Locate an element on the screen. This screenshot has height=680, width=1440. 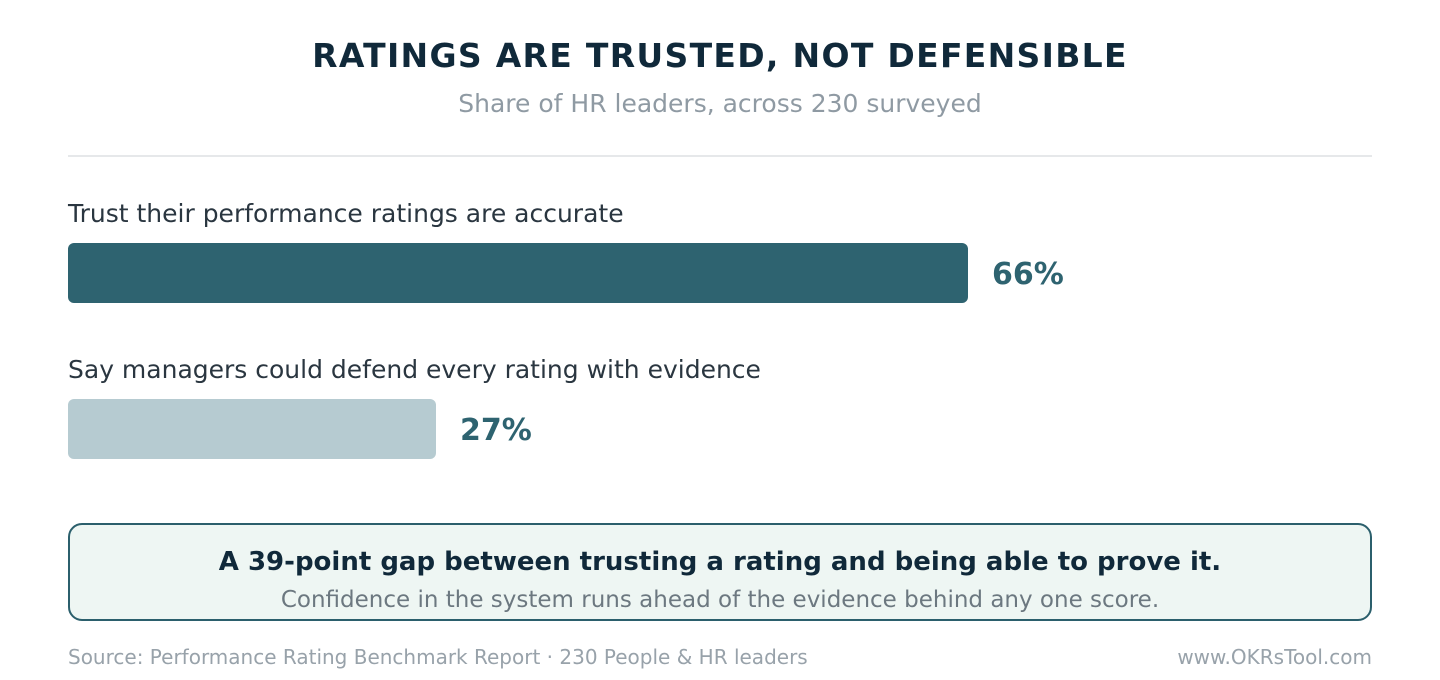
bar-value-trust: 66% is located at coordinates (1028, 274).